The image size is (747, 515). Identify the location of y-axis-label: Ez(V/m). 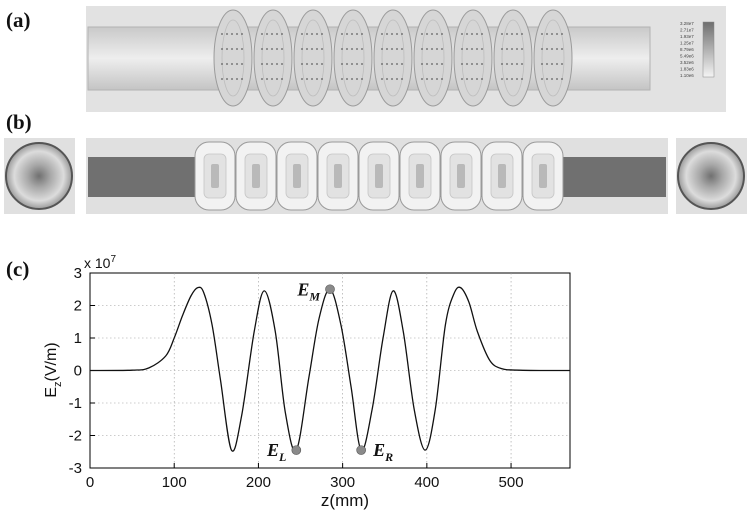
(53, 369).